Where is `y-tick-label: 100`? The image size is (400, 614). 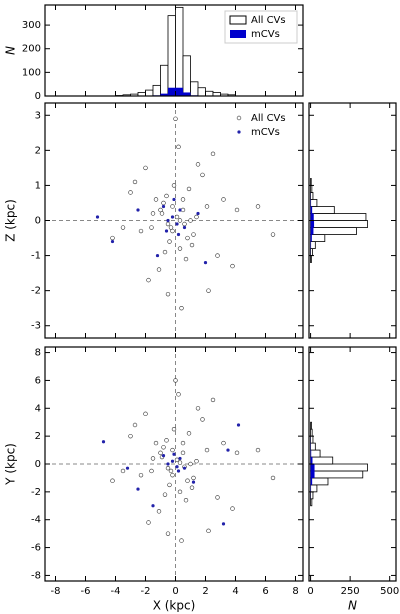
y-tick-label: 100 is located at coordinates (31, 72).